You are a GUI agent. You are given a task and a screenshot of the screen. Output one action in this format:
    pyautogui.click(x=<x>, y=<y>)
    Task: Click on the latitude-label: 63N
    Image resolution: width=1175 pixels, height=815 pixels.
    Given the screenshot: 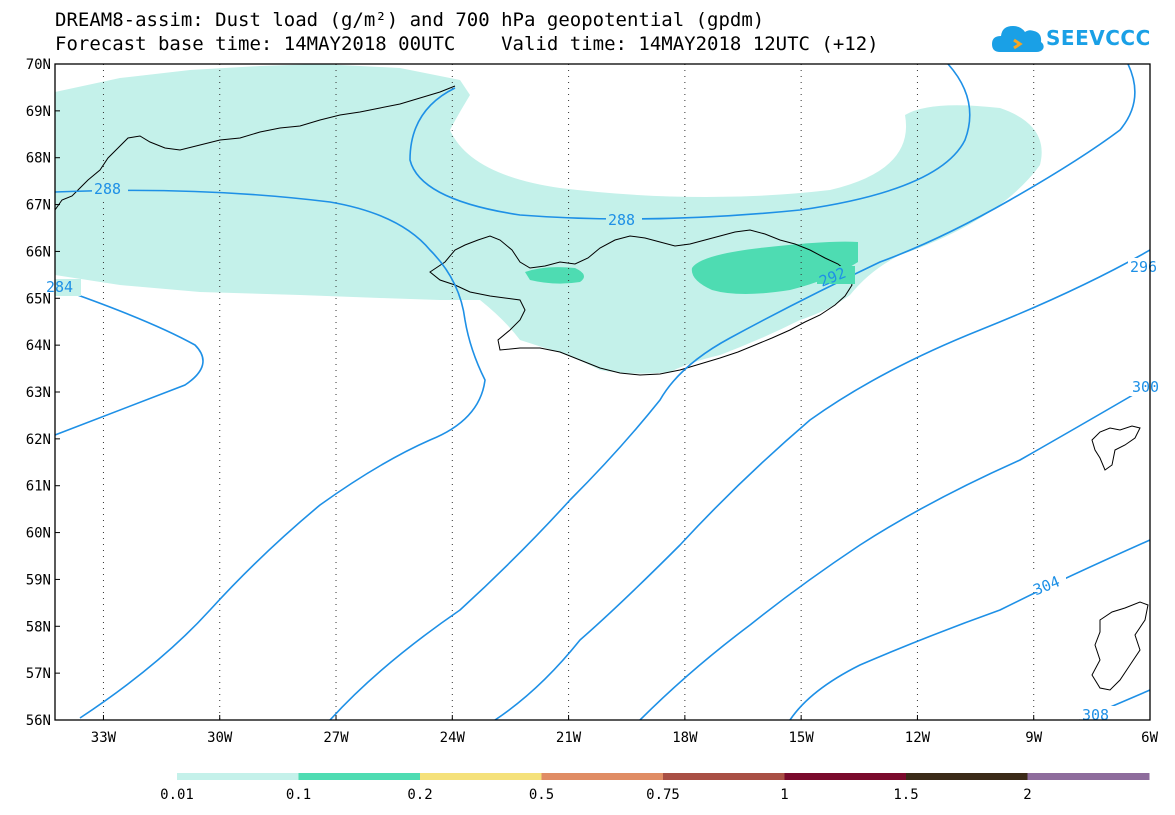 What is the action you would take?
    pyautogui.click(x=38, y=393)
    